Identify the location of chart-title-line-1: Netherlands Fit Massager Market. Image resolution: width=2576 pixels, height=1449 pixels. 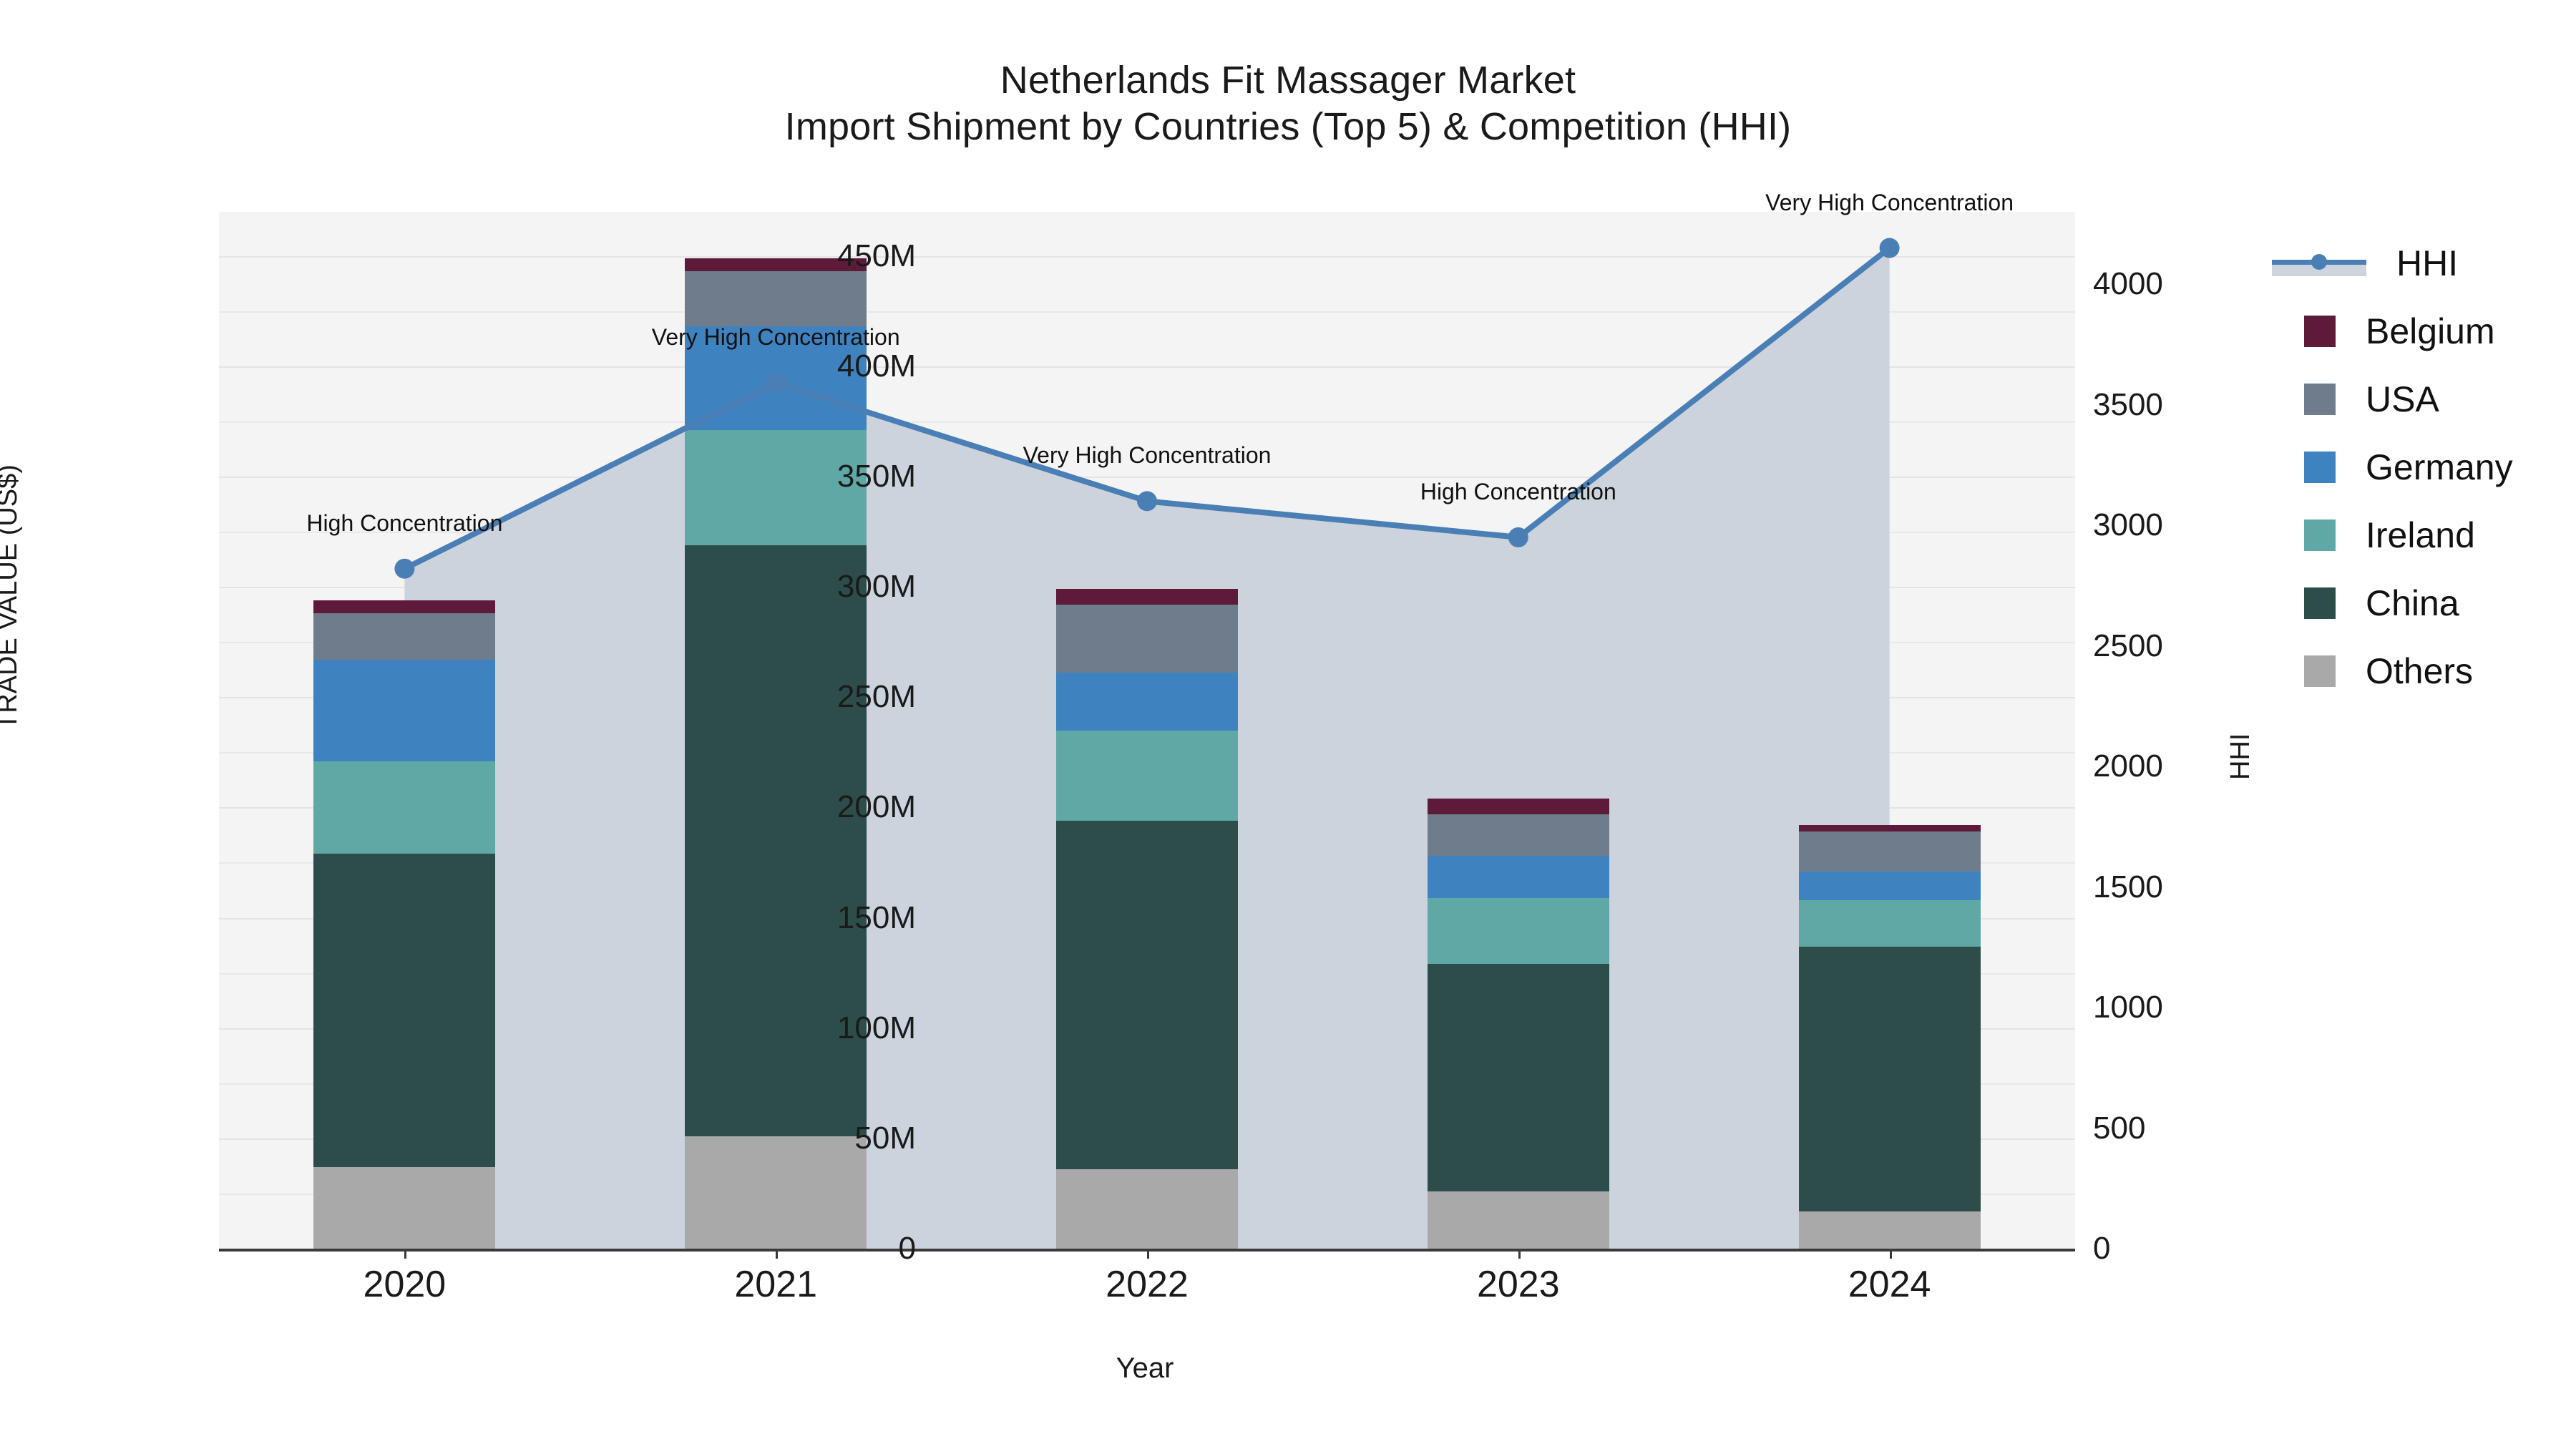
(1288, 80).